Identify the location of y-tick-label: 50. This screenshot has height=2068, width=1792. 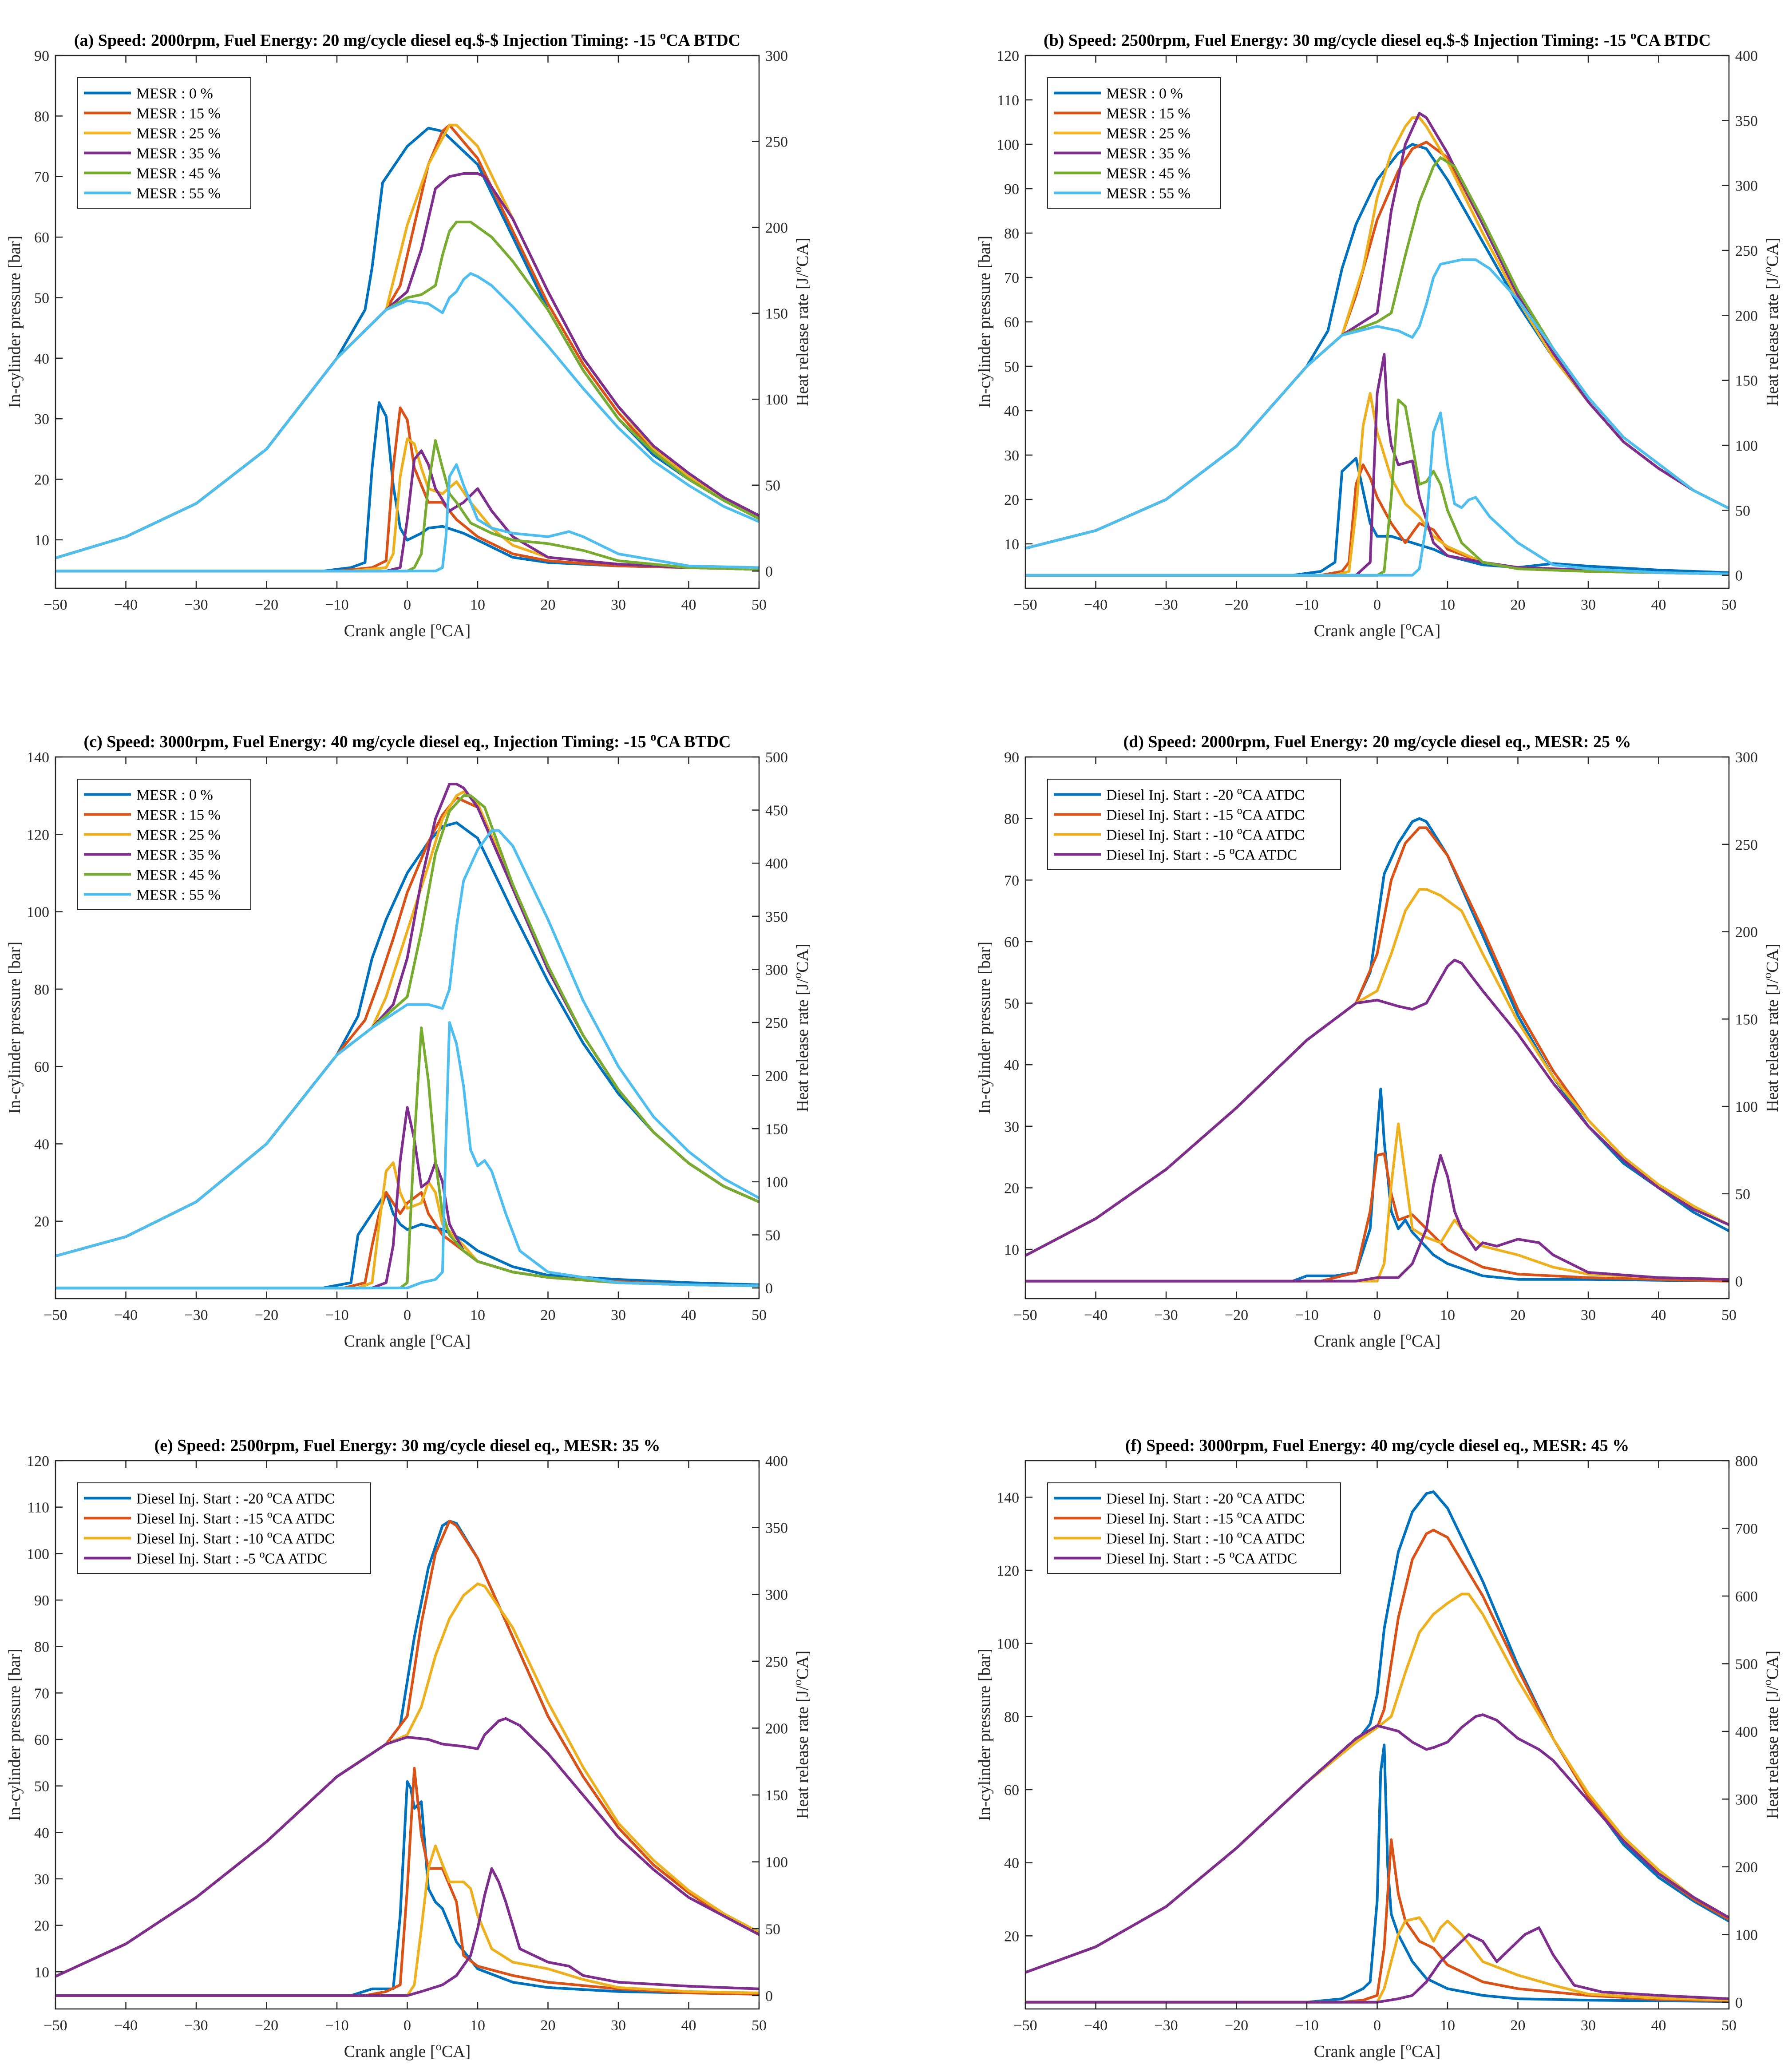
(41, 1787).